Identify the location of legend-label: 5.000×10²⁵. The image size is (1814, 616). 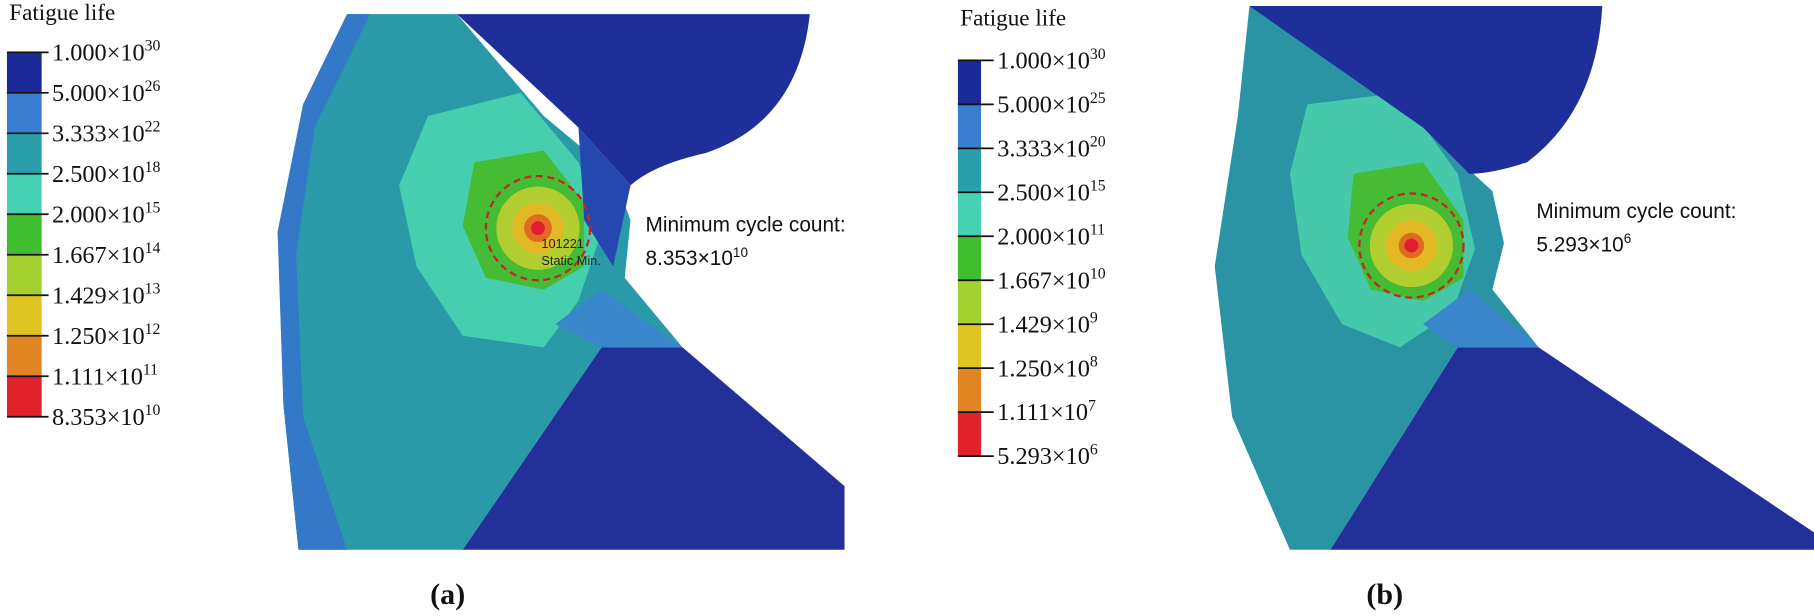
(1051, 104).